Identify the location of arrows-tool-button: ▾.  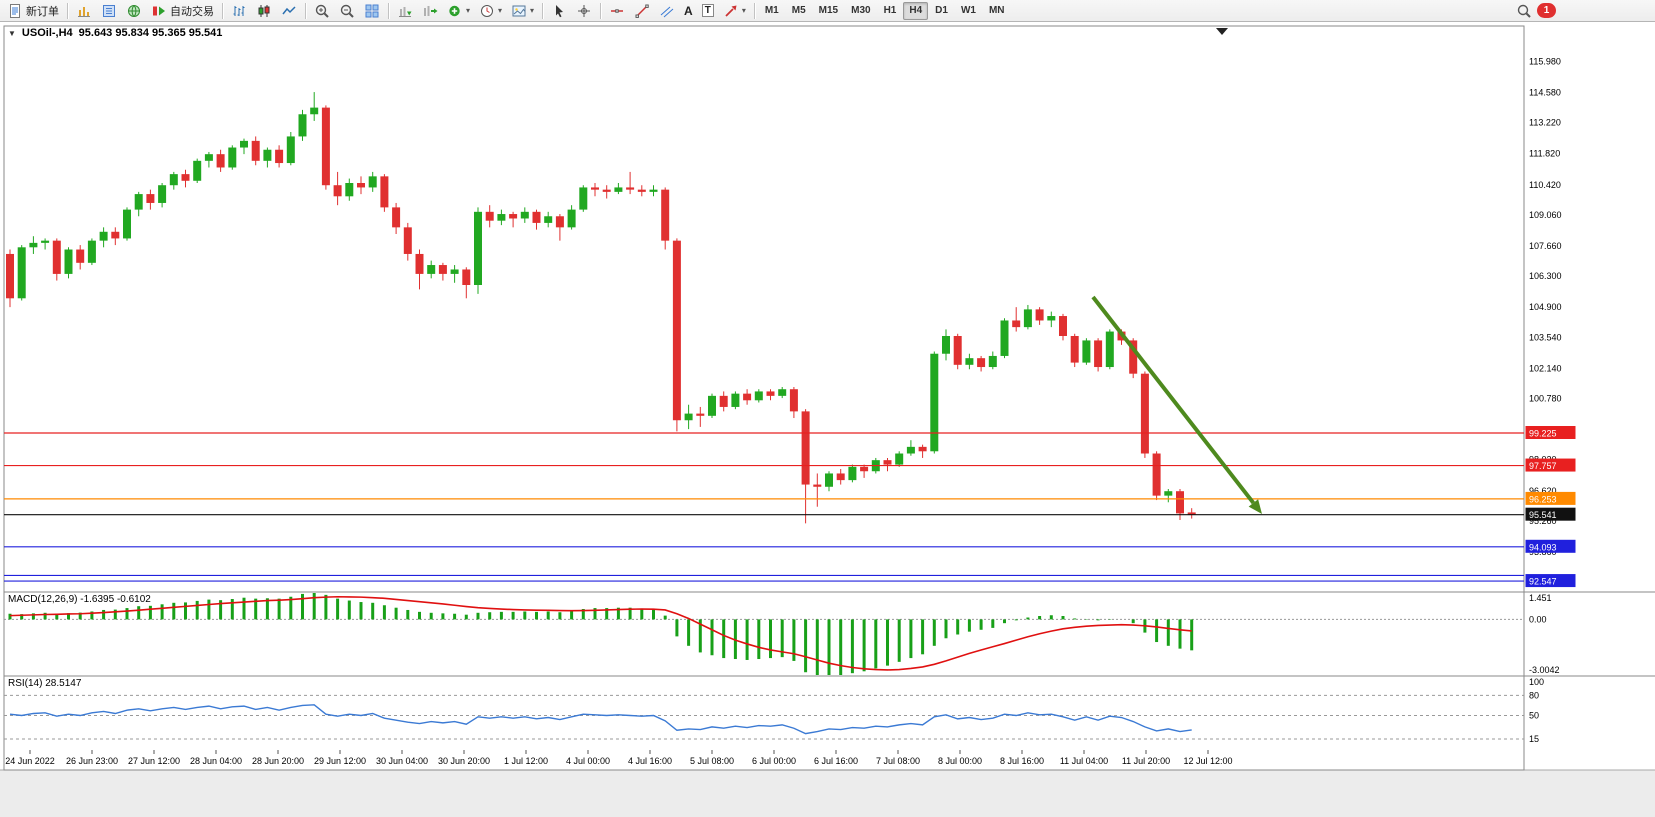
(734, 10).